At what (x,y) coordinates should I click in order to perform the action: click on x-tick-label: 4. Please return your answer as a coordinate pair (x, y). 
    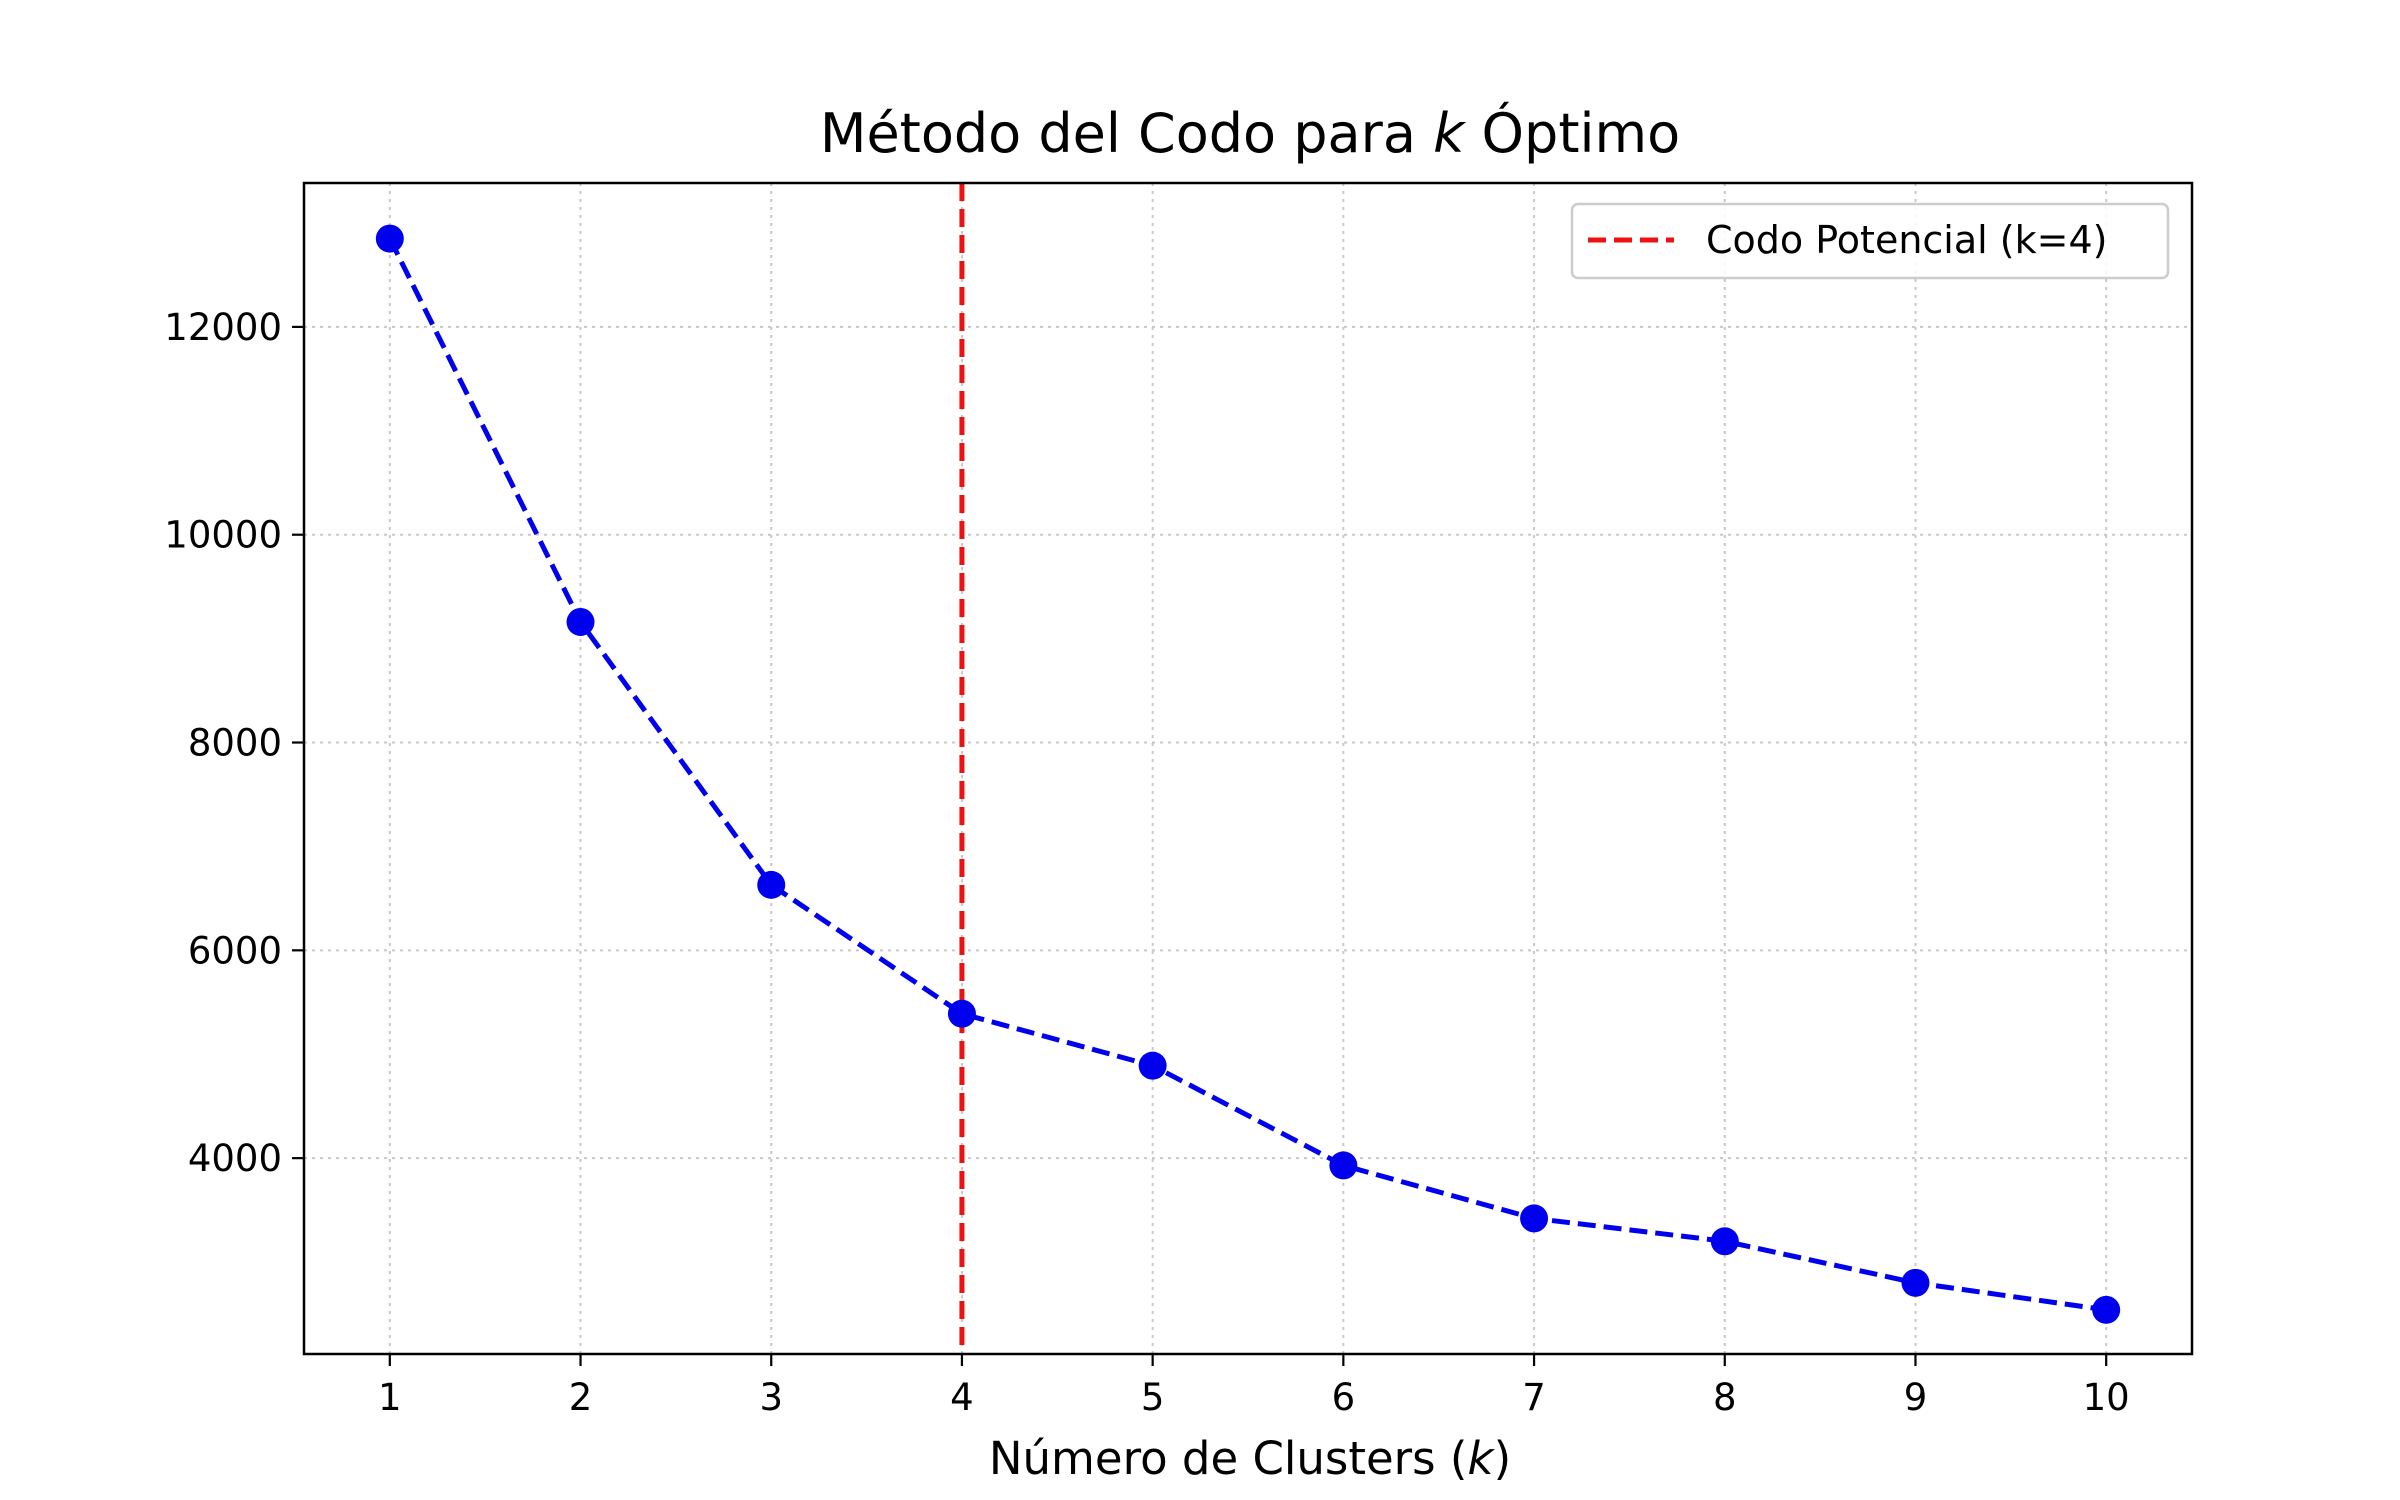
    Looking at the image, I should click on (962, 1397).